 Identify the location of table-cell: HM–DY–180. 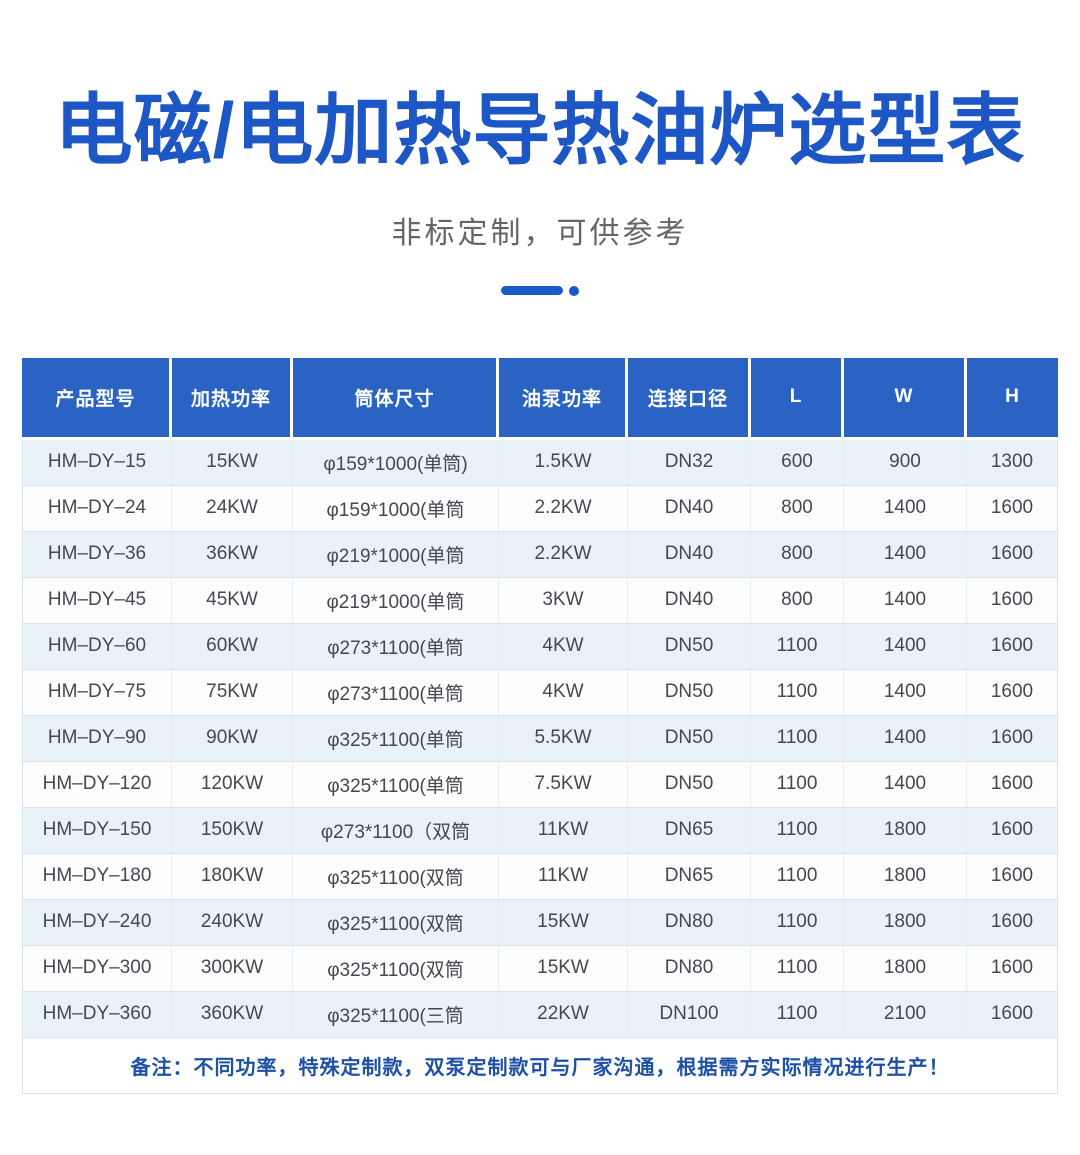
(97, 876).